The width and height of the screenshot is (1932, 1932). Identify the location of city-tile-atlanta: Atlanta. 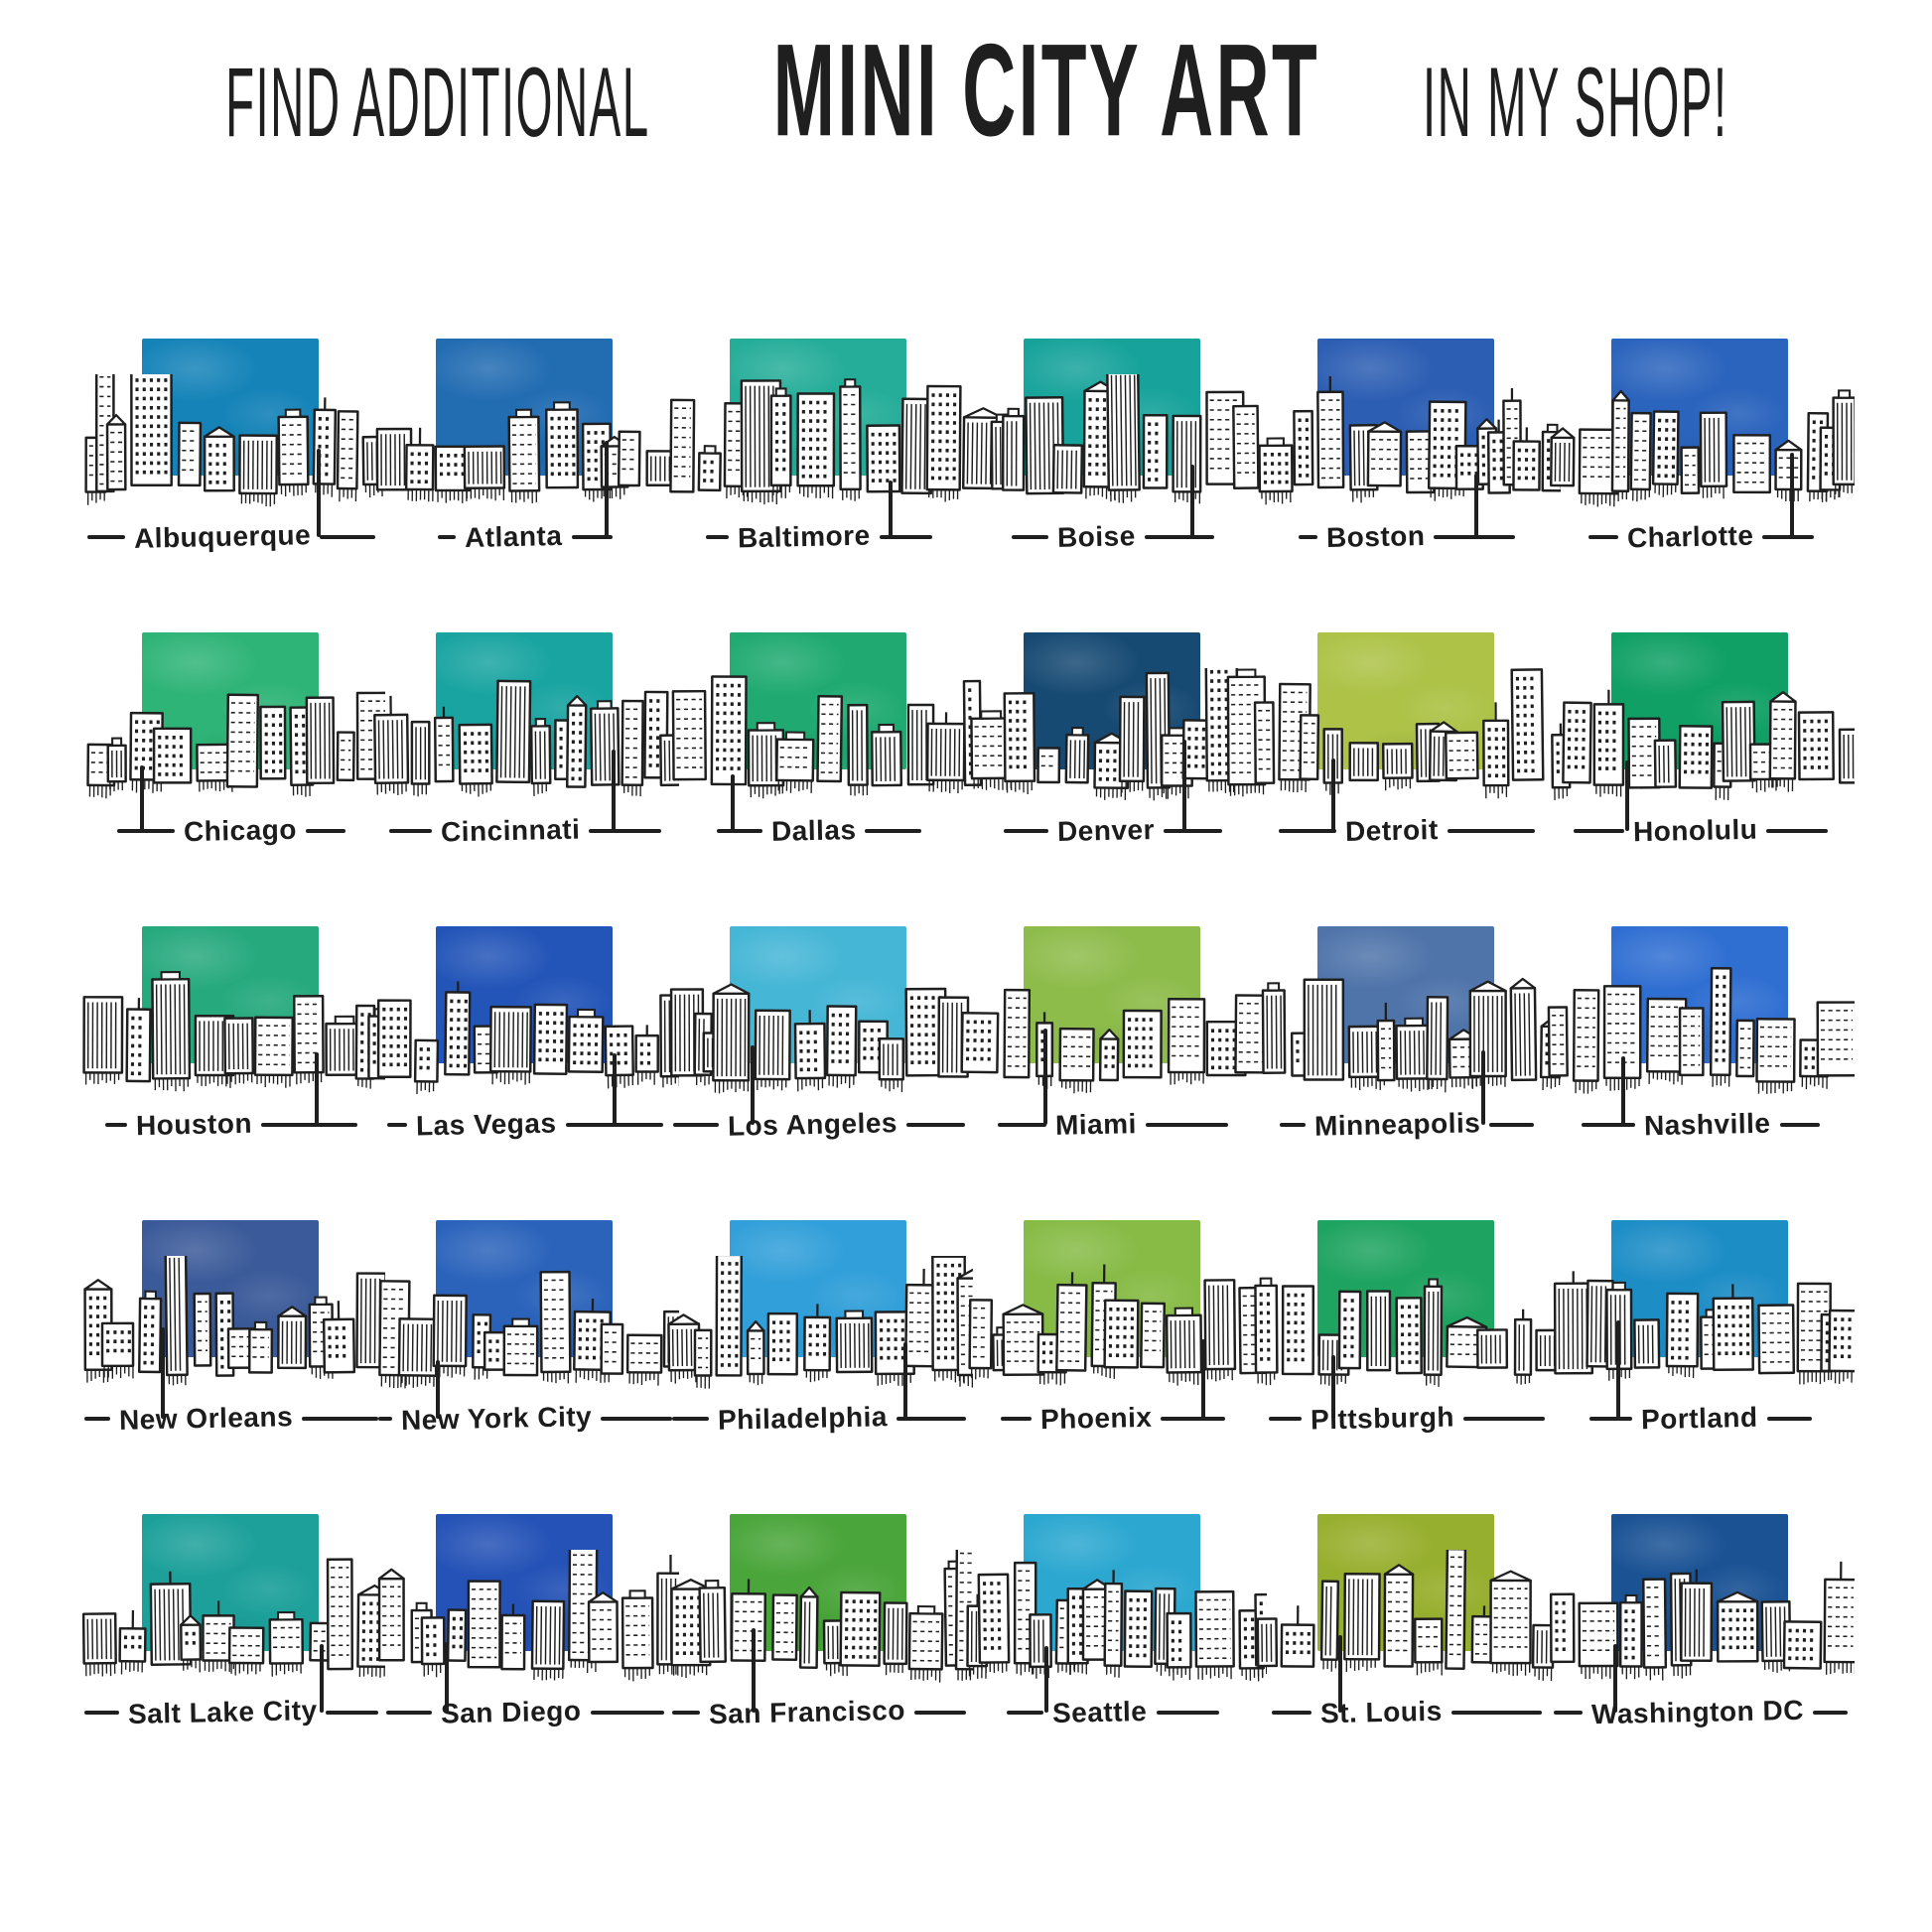
(527, 470).